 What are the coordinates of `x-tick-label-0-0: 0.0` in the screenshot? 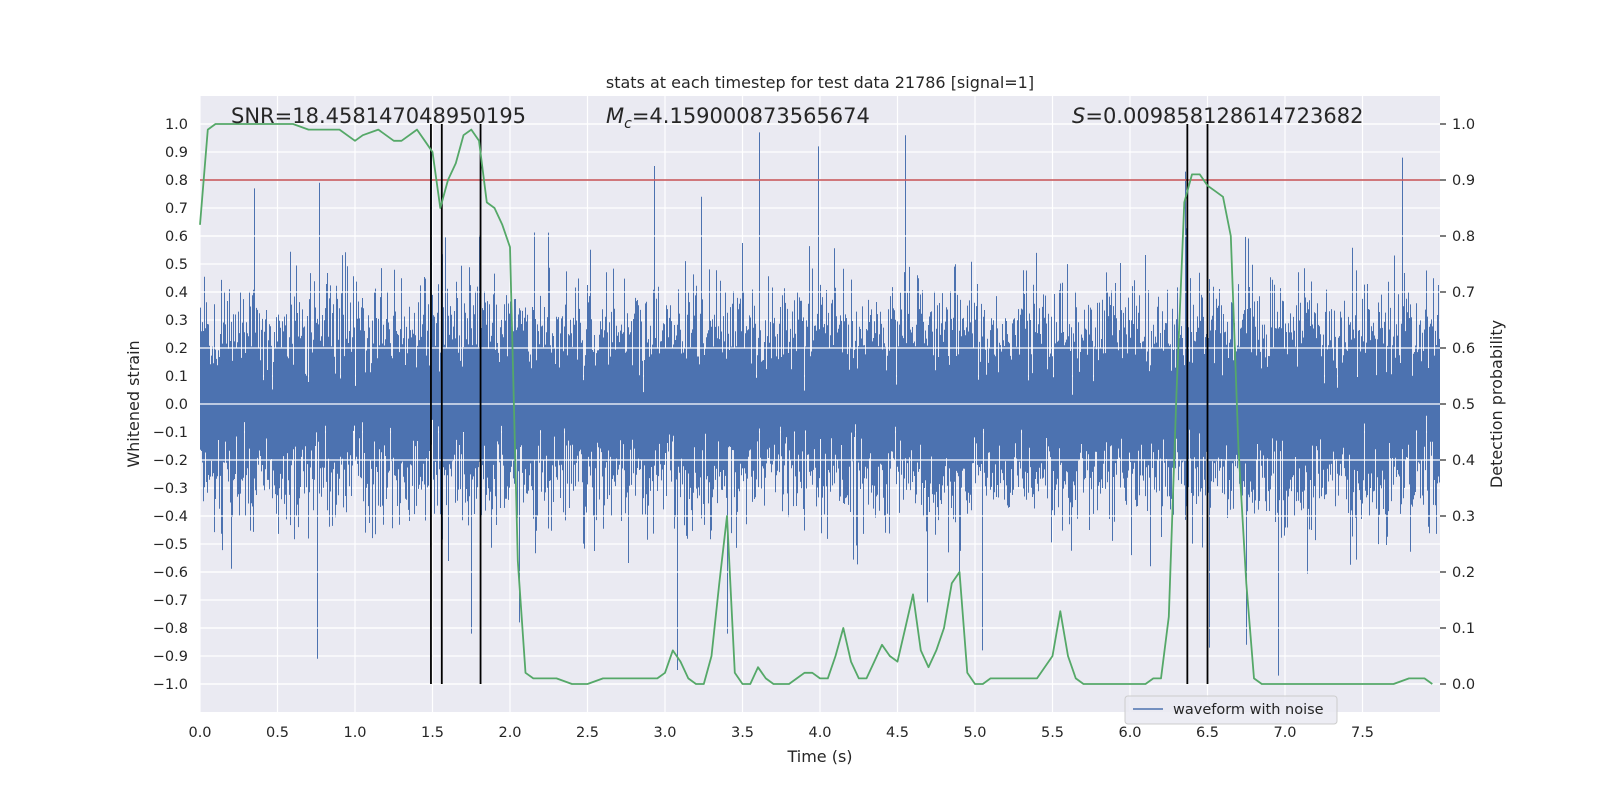 It's located at (199, 733).